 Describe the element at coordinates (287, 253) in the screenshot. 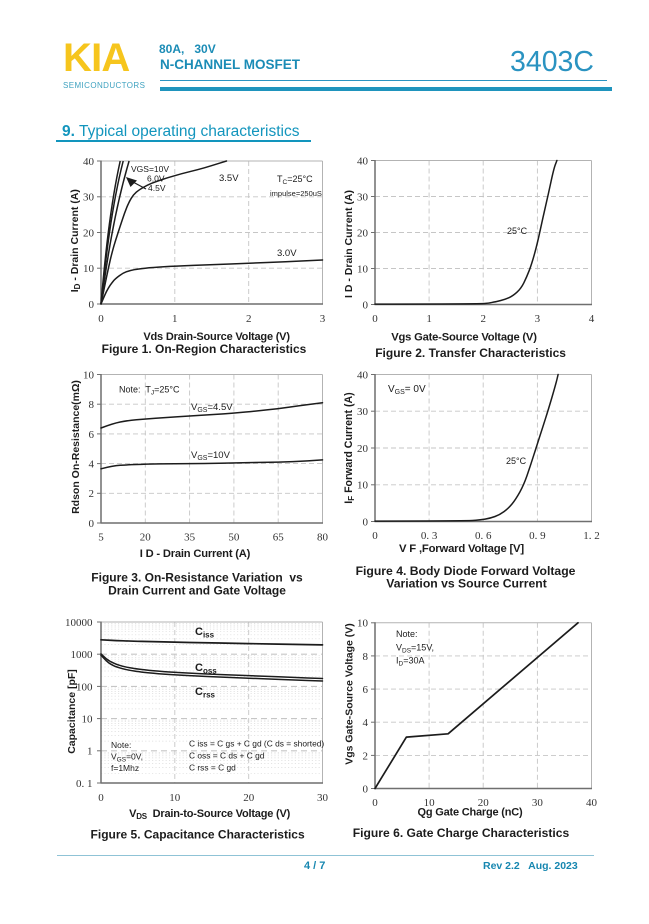

I see `svg-text: 3.0V` at that location.